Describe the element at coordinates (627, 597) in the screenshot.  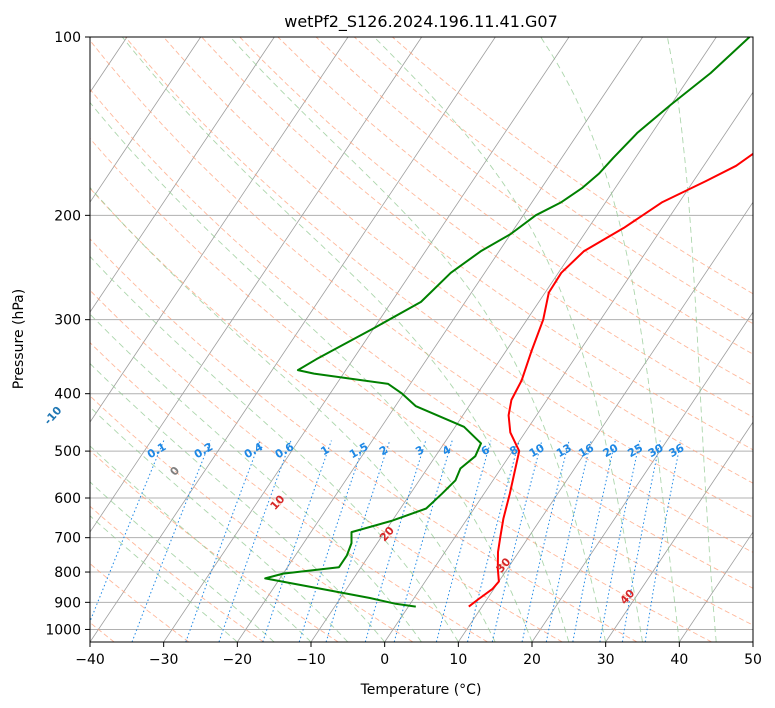
I see `dry-adiabat-label: 40` at that location.